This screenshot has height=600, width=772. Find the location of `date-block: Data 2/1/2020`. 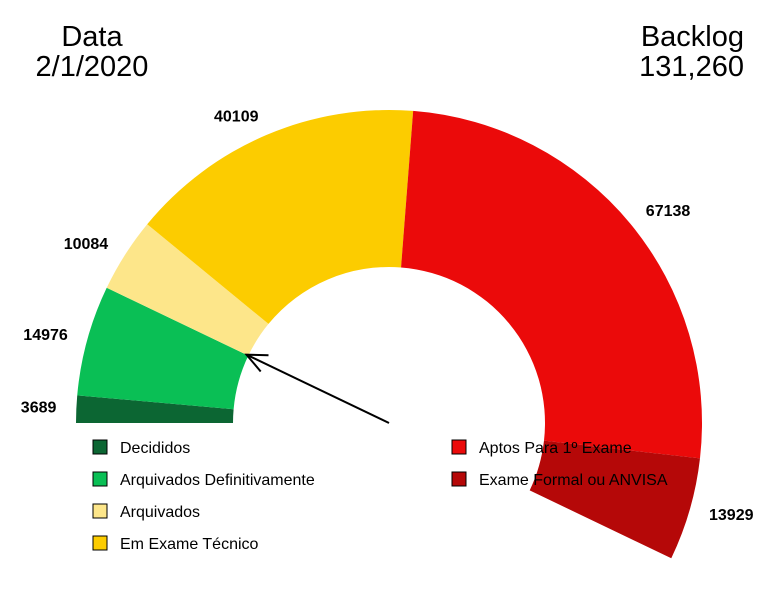

date-block: Data 2/1/2020 is located at coordinates (92, 52).